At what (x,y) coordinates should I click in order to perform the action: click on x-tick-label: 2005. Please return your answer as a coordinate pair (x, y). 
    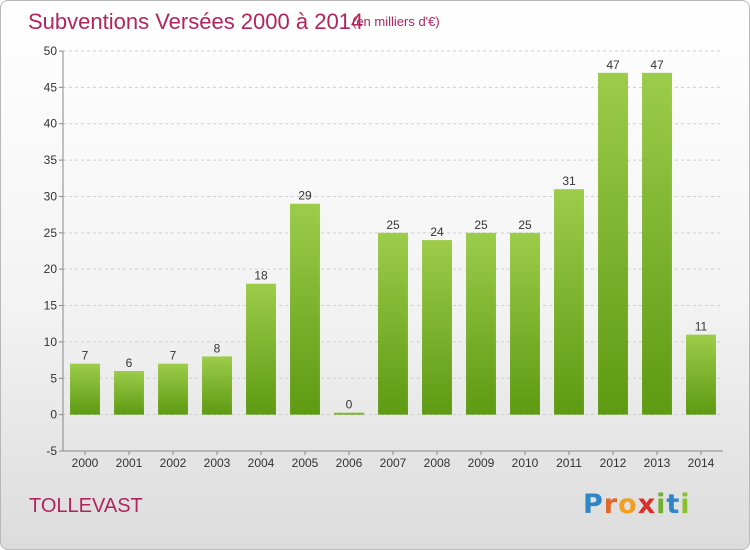
    Looking at the image, I should click on (305, 463).